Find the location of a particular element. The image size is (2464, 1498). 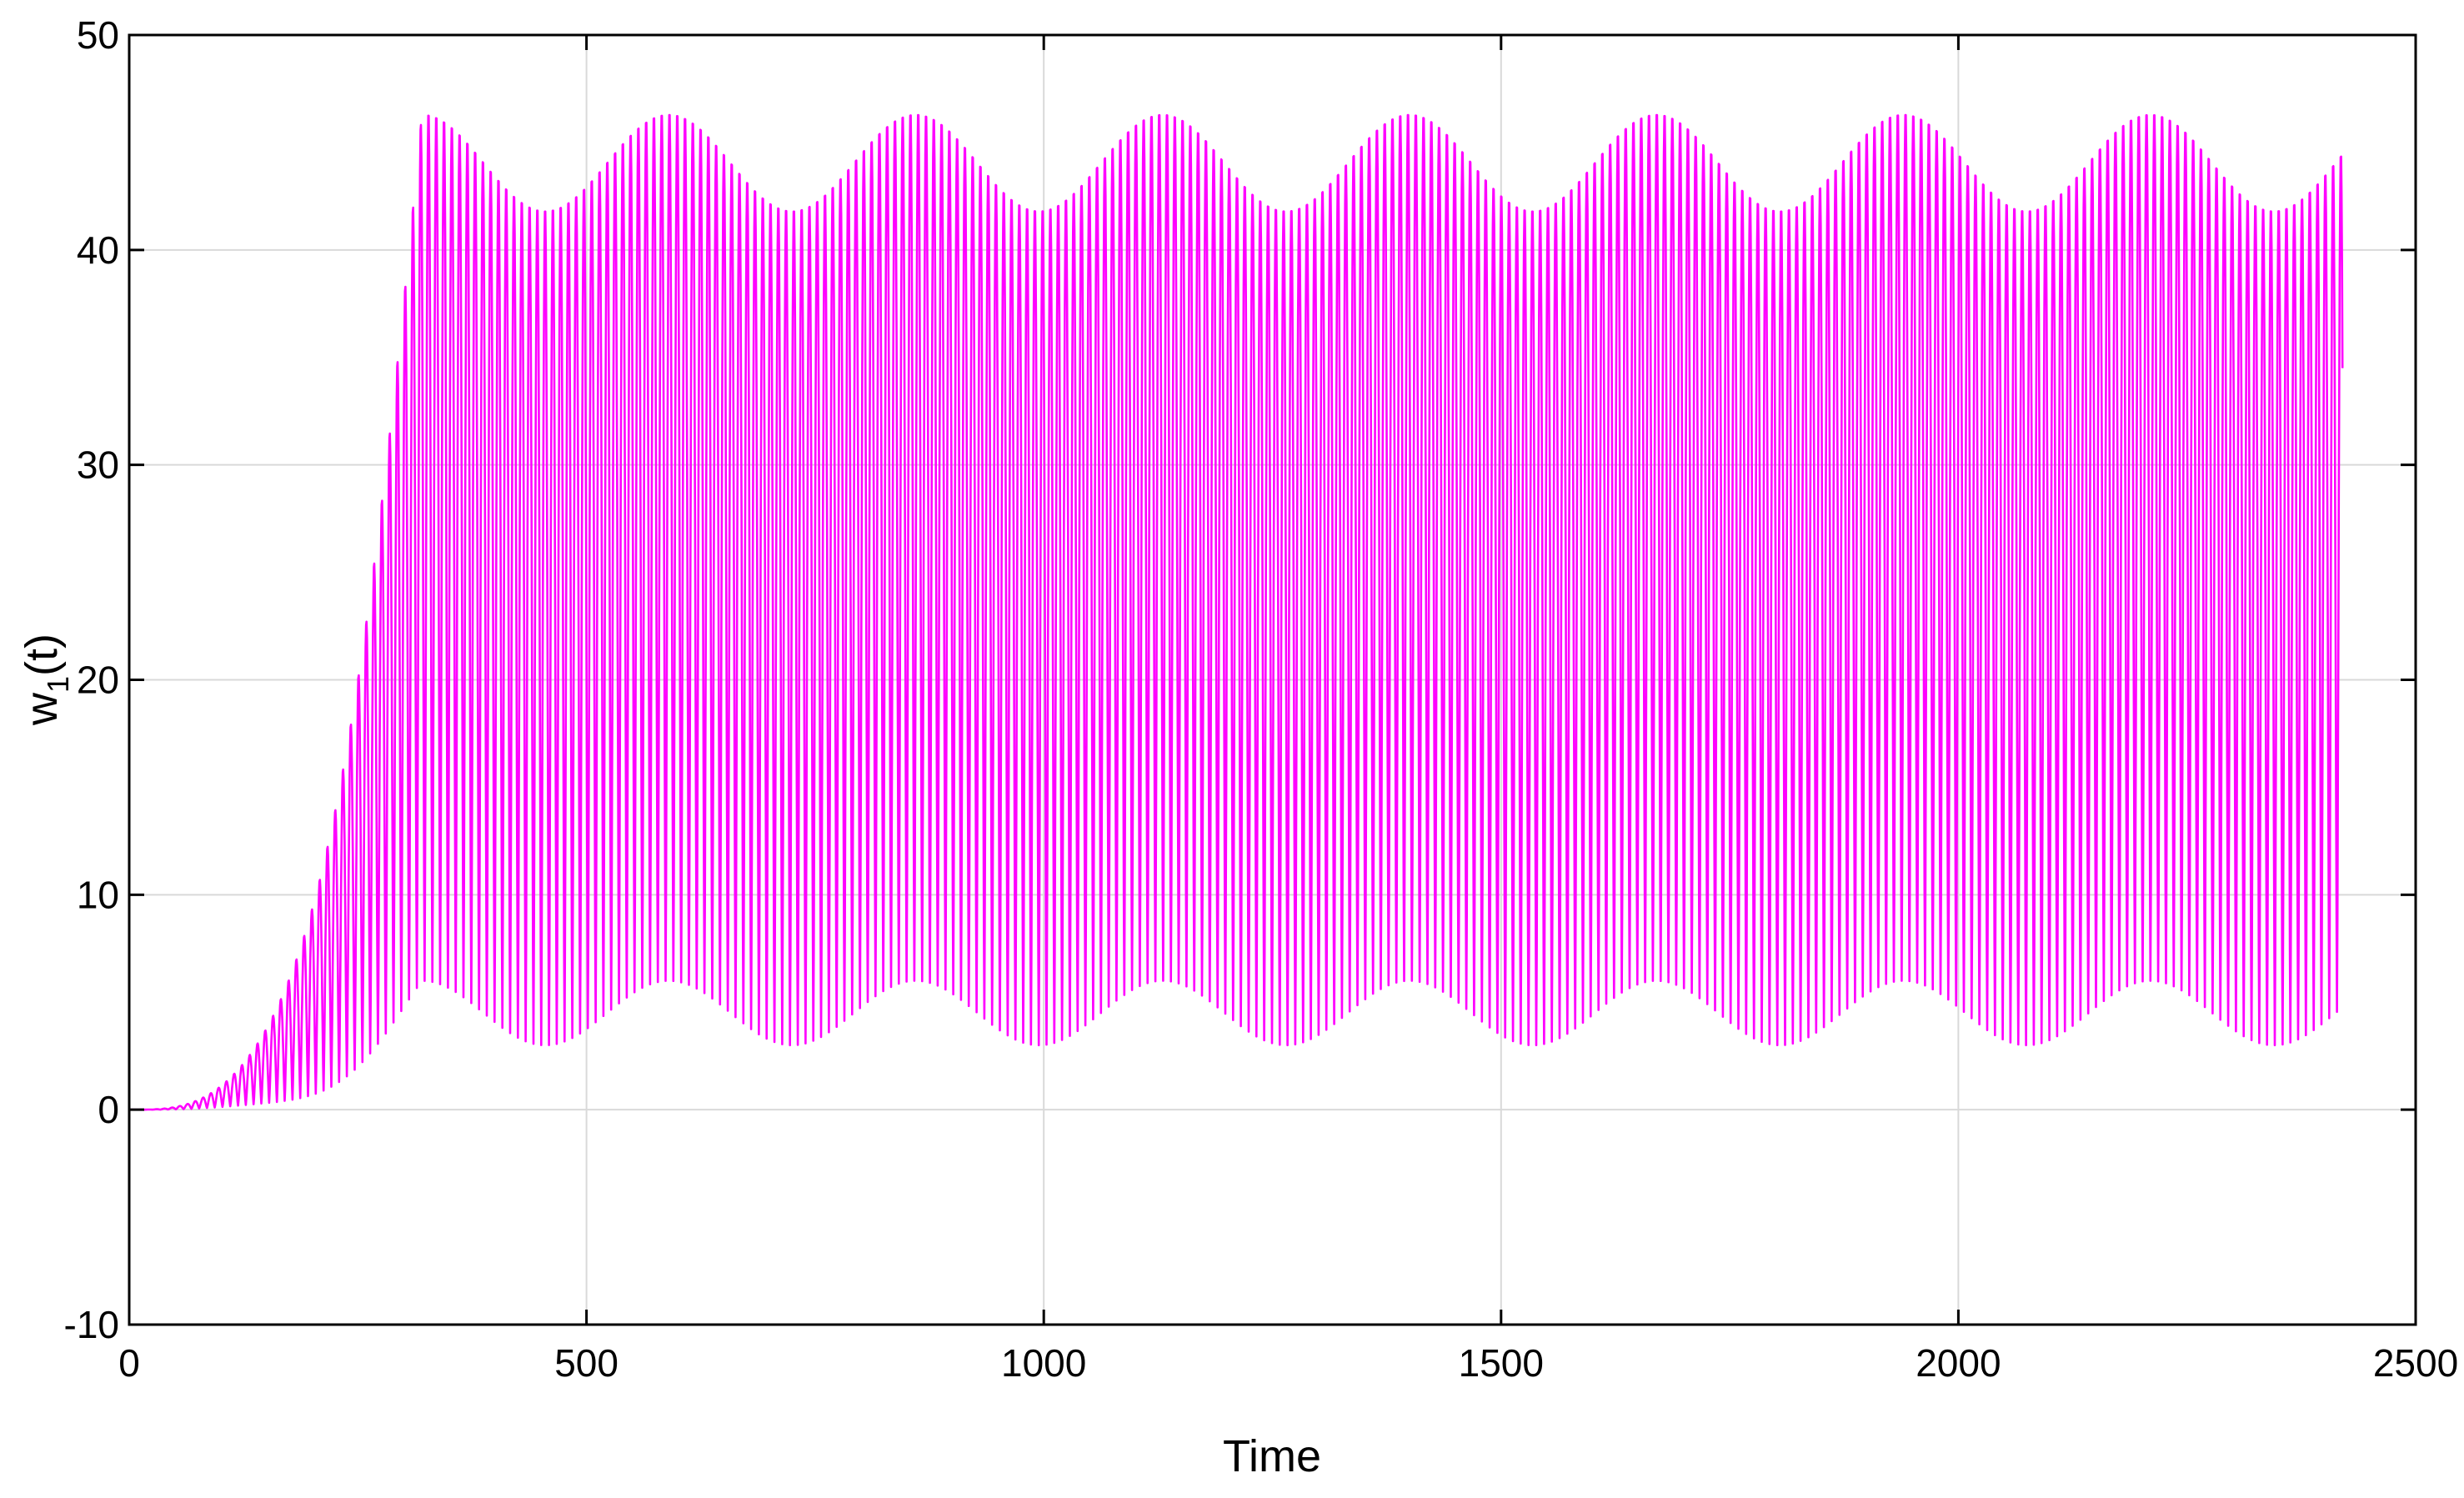

x-tick-label: 2500 is located at coordinates (2416, 1363).